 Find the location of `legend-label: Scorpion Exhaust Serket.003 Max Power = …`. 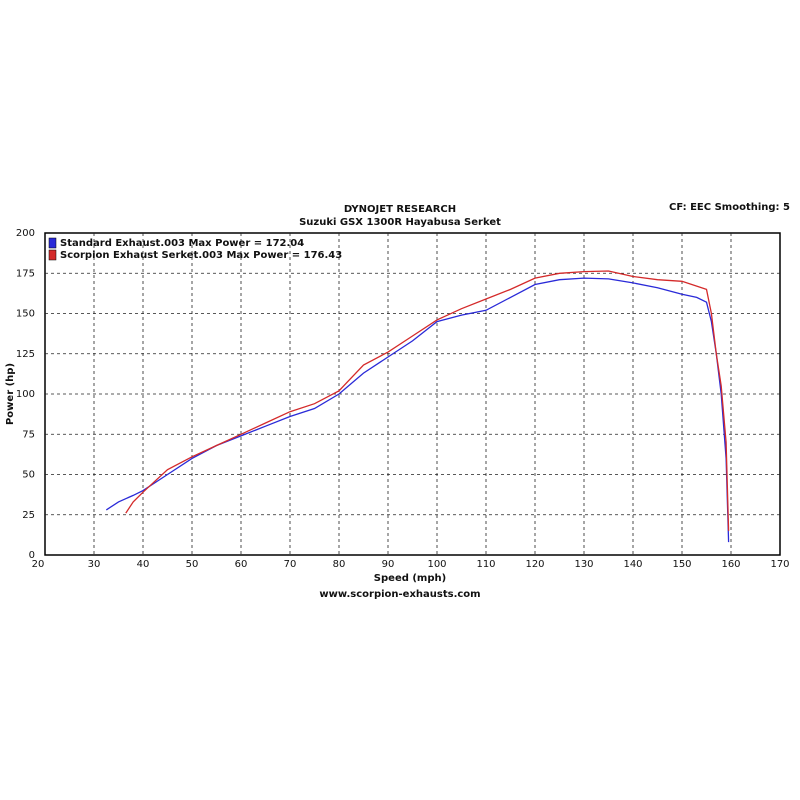

legend-label: Scorpion Exhaust Serket.003 Max Power = … is located at coordinates (201, 255).